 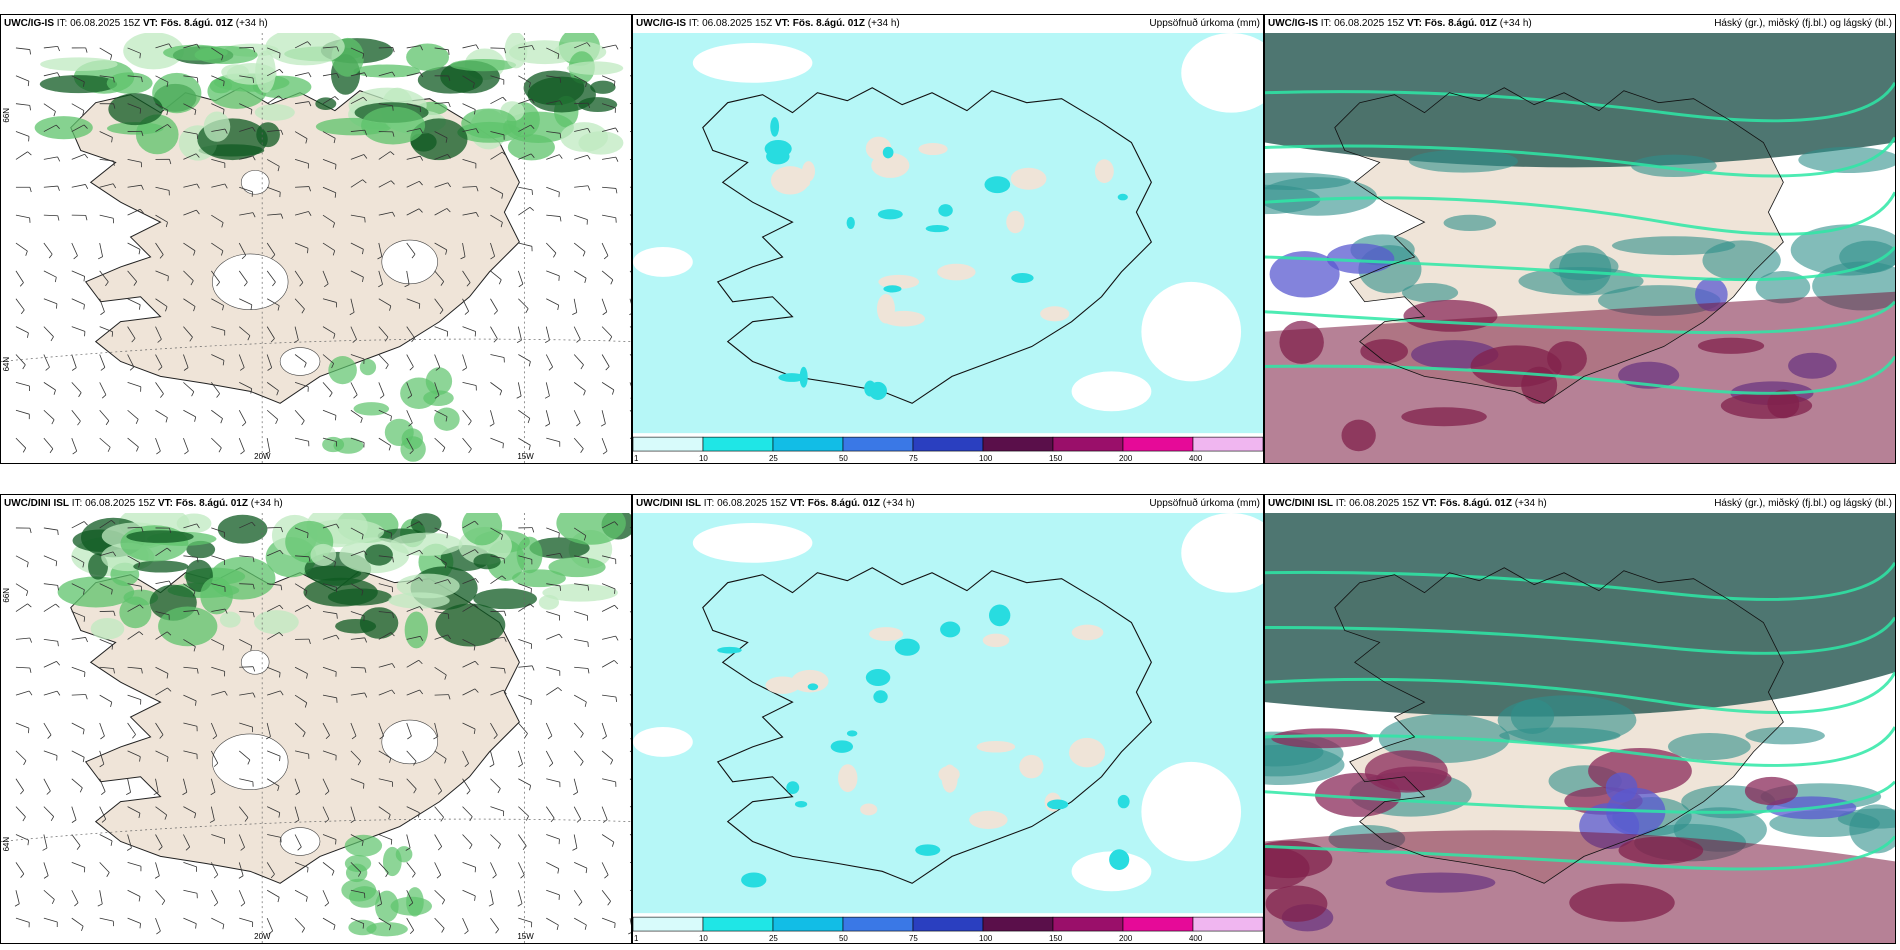 What do you see at coordinates (1196, 458) in the screenshot?
I see `colorbar-tick: 400` at bounding box center [1196, 458].